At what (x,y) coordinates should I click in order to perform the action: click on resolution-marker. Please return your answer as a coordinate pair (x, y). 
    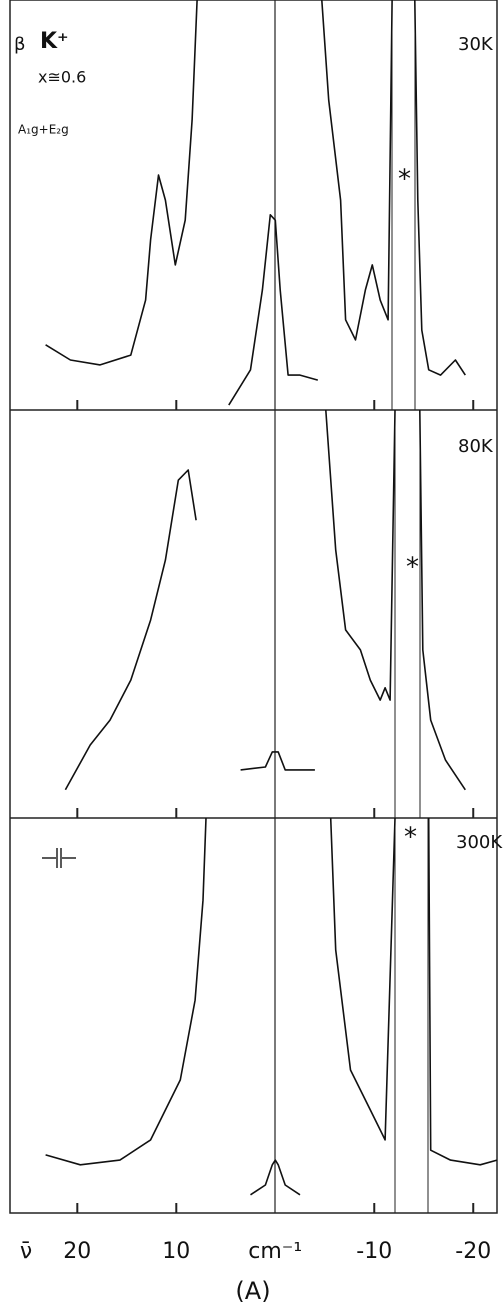
    Looking at the image, I should click on (59, 858).